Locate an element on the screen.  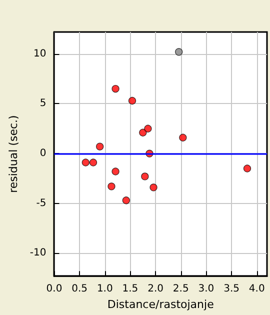
x-tick-label: 4.0 is located at coordinates (256, 289).